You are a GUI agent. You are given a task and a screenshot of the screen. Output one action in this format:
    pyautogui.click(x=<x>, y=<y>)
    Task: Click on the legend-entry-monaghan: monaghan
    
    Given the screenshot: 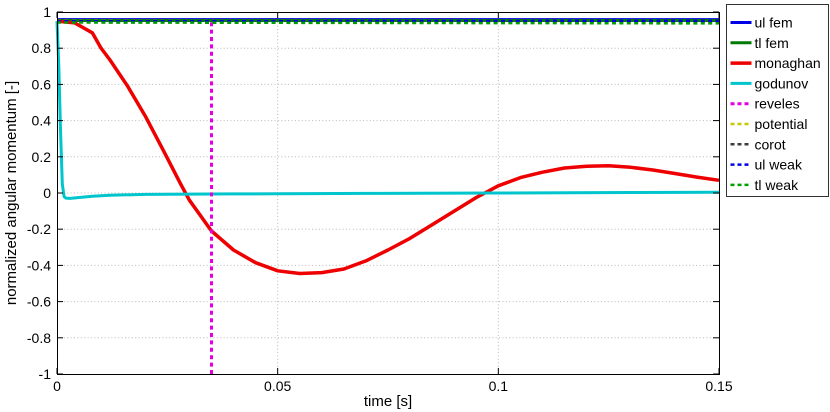 What is the action you would take?
    pyautogui.click(x=775, y=63)
    